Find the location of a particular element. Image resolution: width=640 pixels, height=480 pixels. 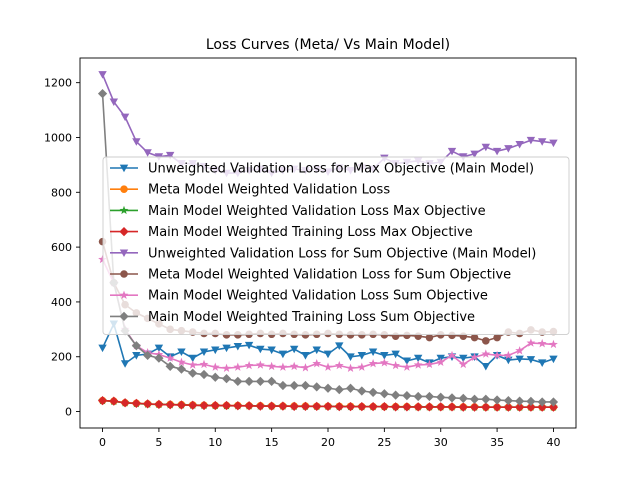

legend-entry: Meta Model Weighted Validation Loss is located at coordinates (250, 190).